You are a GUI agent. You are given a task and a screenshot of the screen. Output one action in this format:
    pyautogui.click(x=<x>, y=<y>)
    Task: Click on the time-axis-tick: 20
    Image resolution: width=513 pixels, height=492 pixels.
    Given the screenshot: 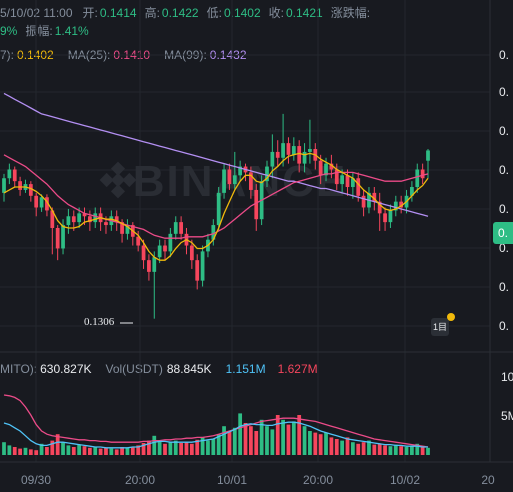 What is the action you would take?
    pyautogui.click(x=488, y=480)
    